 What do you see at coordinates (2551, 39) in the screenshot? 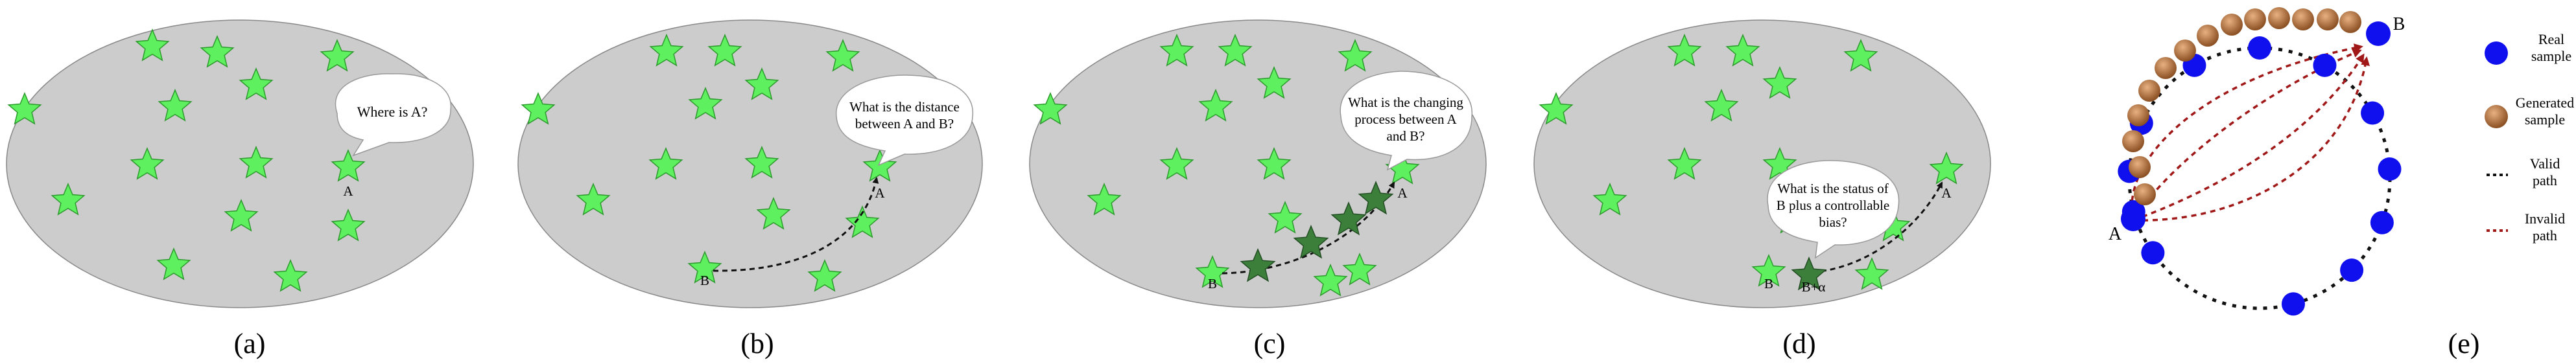
I see `legend-label: Real` at bounding box center [2551, 39].